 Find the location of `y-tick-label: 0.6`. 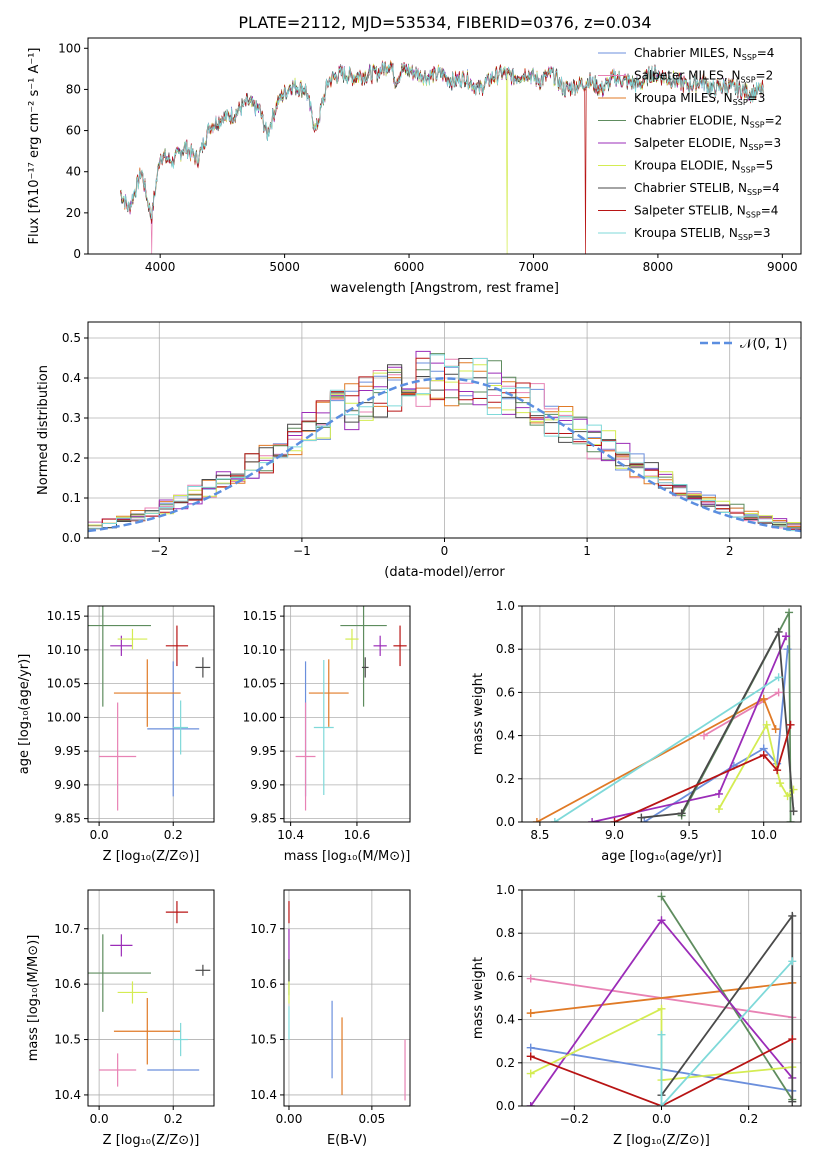

y-tick-label: 0.6 is located at coordinates (505, 692).